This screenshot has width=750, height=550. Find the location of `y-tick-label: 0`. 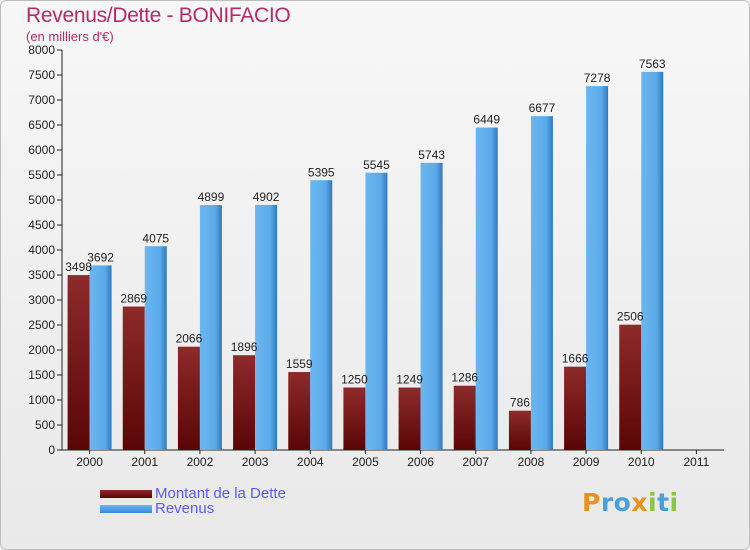

y-tick-label: 0 is located at coordinates (51, 450).